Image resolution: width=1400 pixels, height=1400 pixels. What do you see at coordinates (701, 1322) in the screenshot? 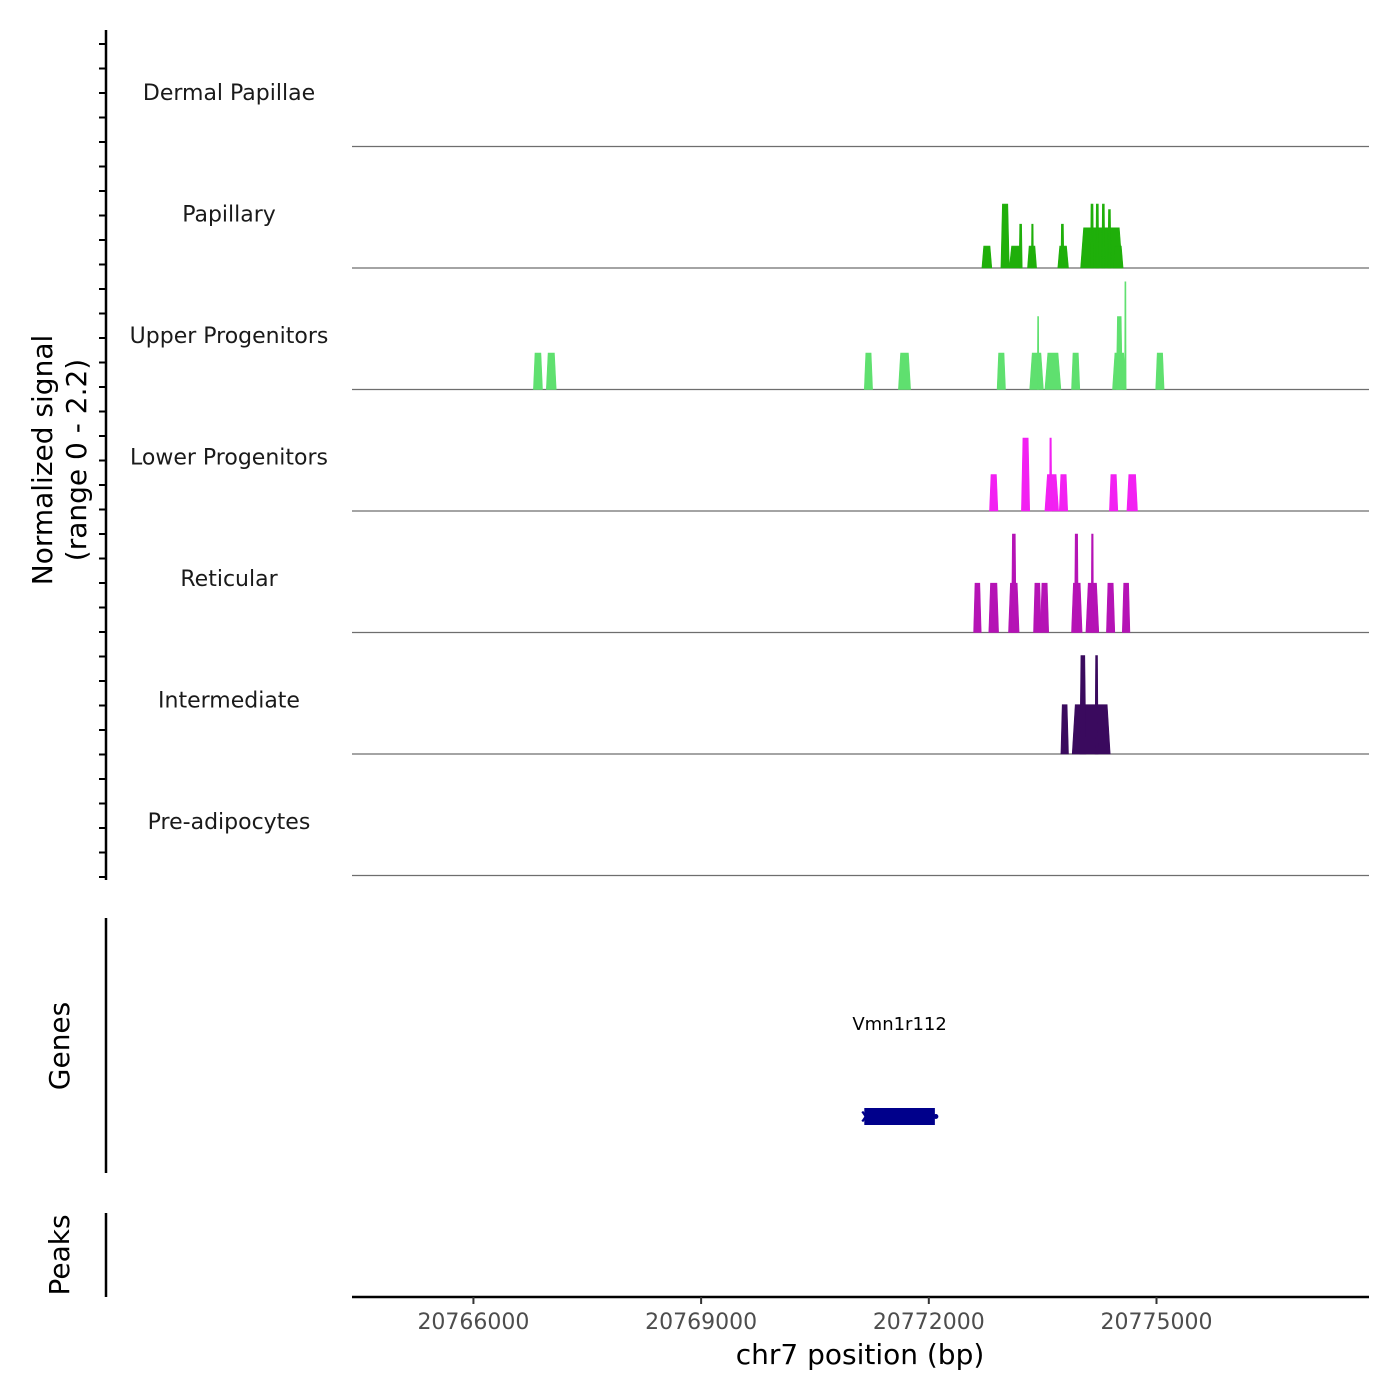
I see `x-tick-label: 20769000` at bounding box center [701, 1322].